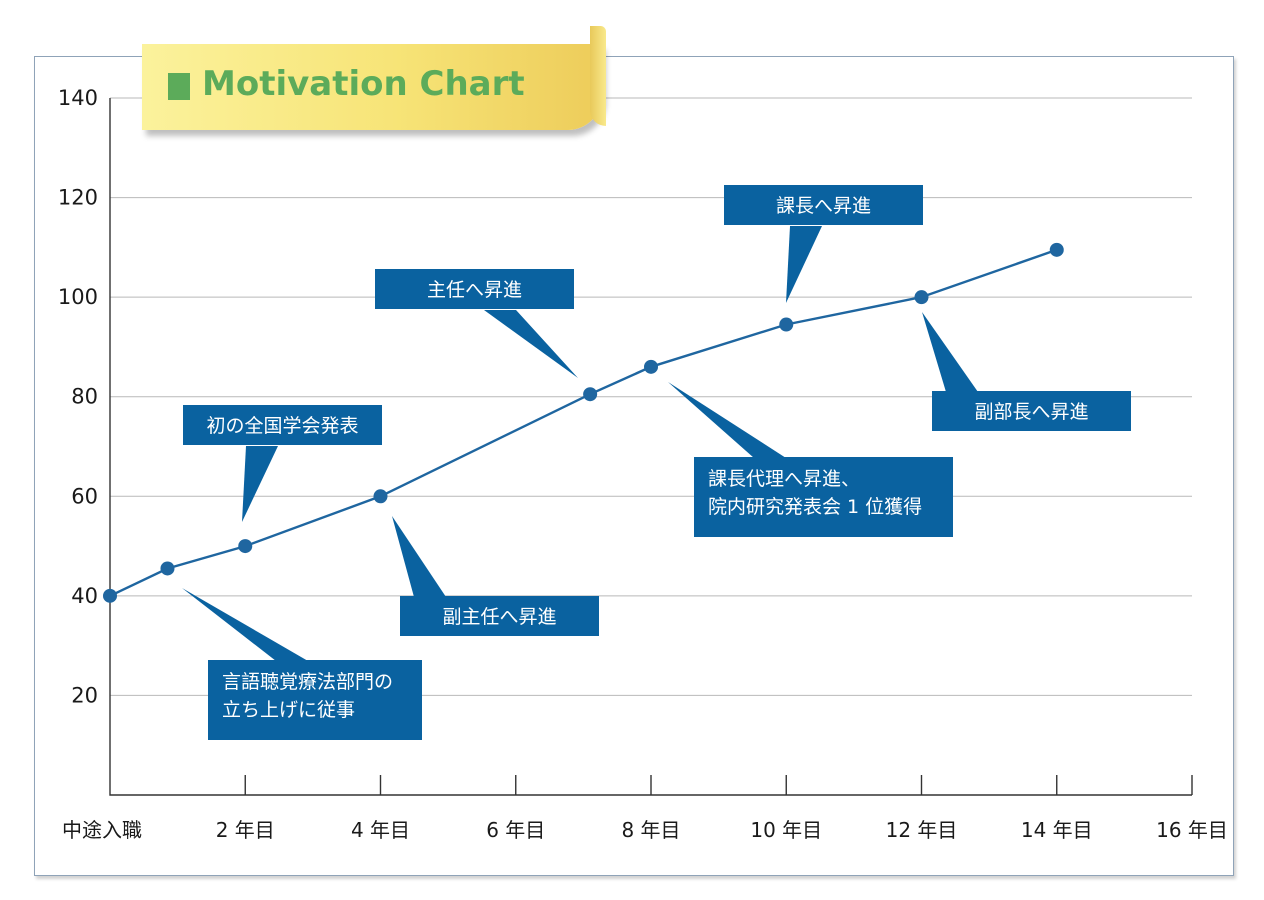 This screenshot has width=1264, height=900. Describe the element at coordinates (380, 830) in the screenshot. I see `x-tick-label: 4 年目` at that location.